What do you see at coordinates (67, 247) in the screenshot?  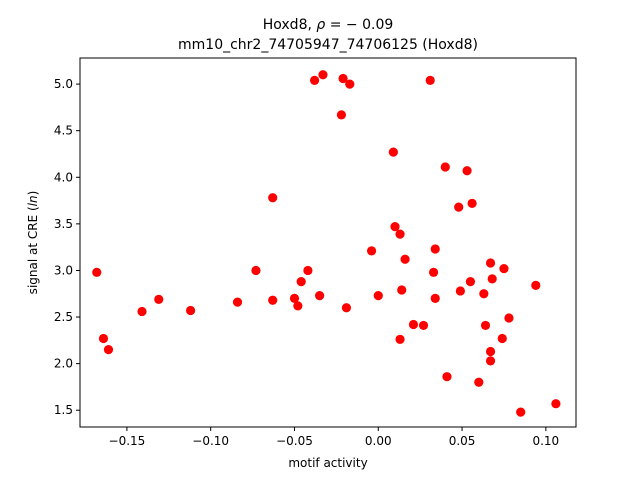 I see `y-axis-ticks: 1.5 2.0 2.5 3.0 3.5 4.0 4.5 5.0` at bounding box center [67, 247].